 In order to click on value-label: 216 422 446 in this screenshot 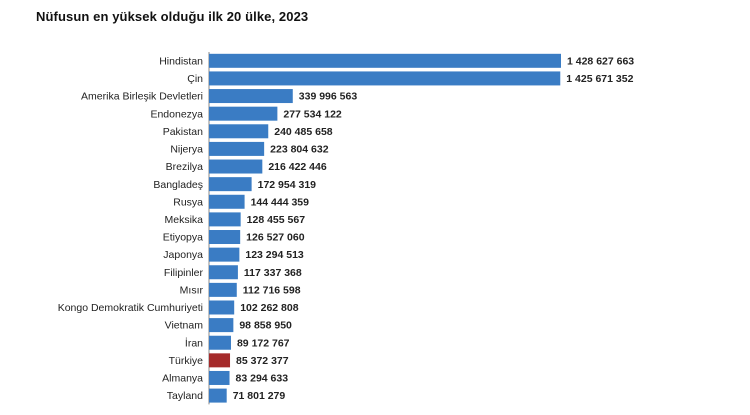, I will do `click(297, 167)`.